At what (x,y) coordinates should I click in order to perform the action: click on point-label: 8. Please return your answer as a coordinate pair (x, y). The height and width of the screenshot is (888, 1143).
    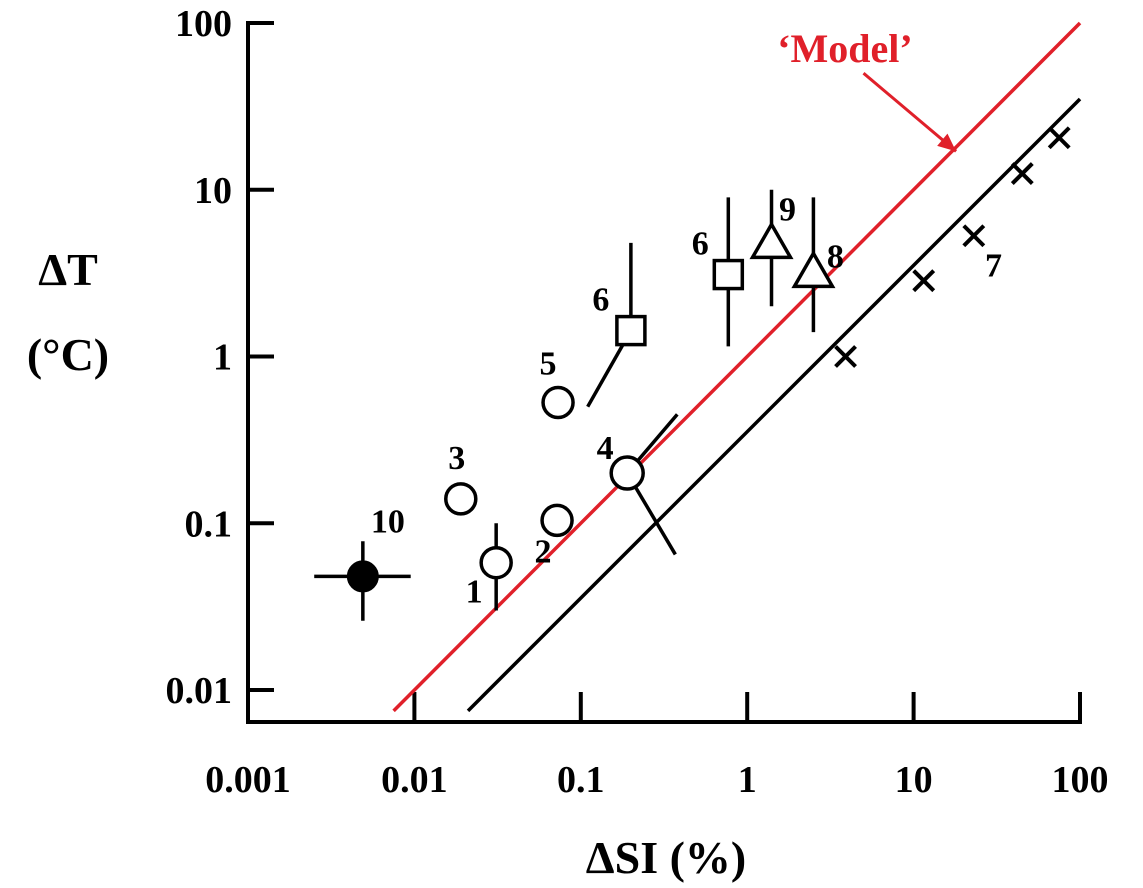
    Looking at the image, I should click on (835, 256).